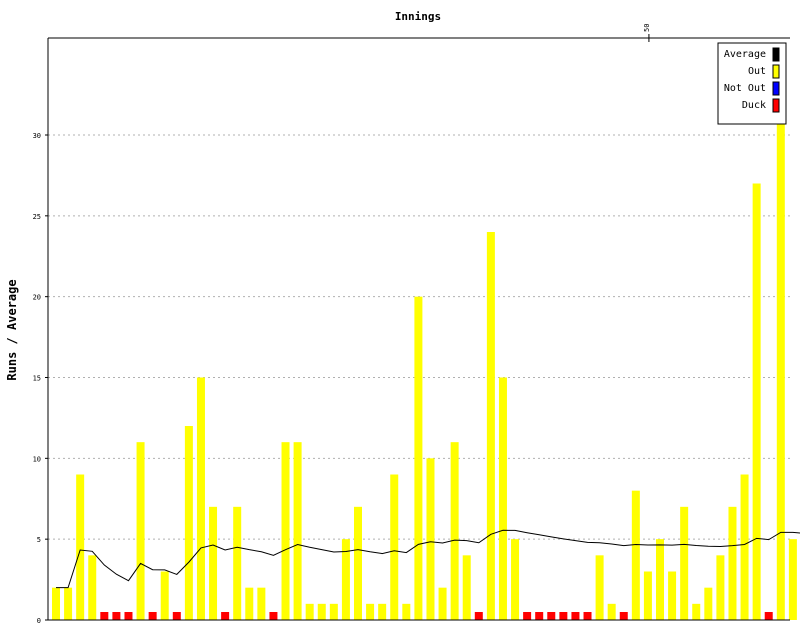 The width and height of the screenshot is (800, 640). Describe the element at coordinates (757, 71) in the screenshot. I see `legend-label-out: Out` at that location.